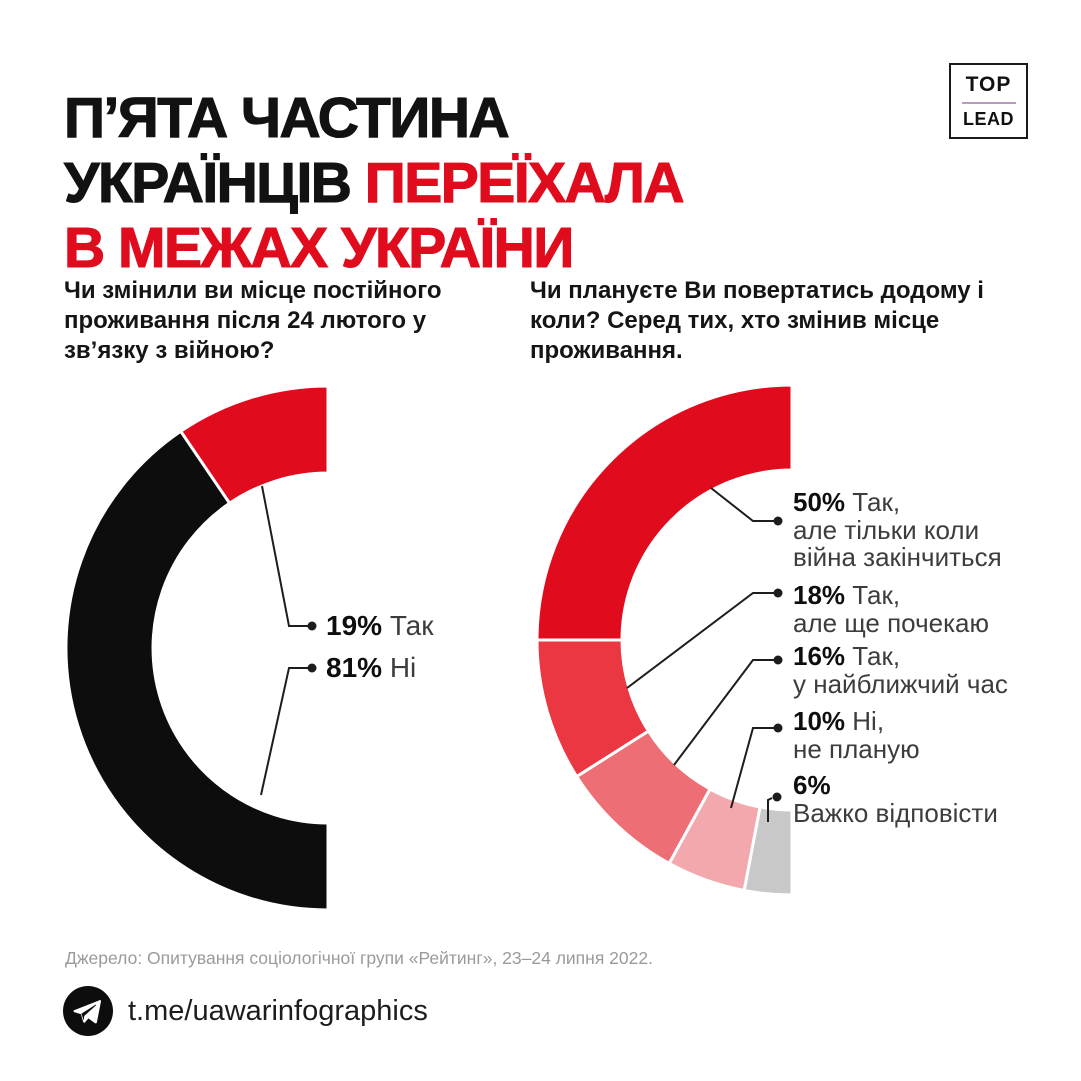  Describe the element at coordinates (856, 735) in the screenshot. I see `label-10-ni: 10% Ні, не планую` at that location.